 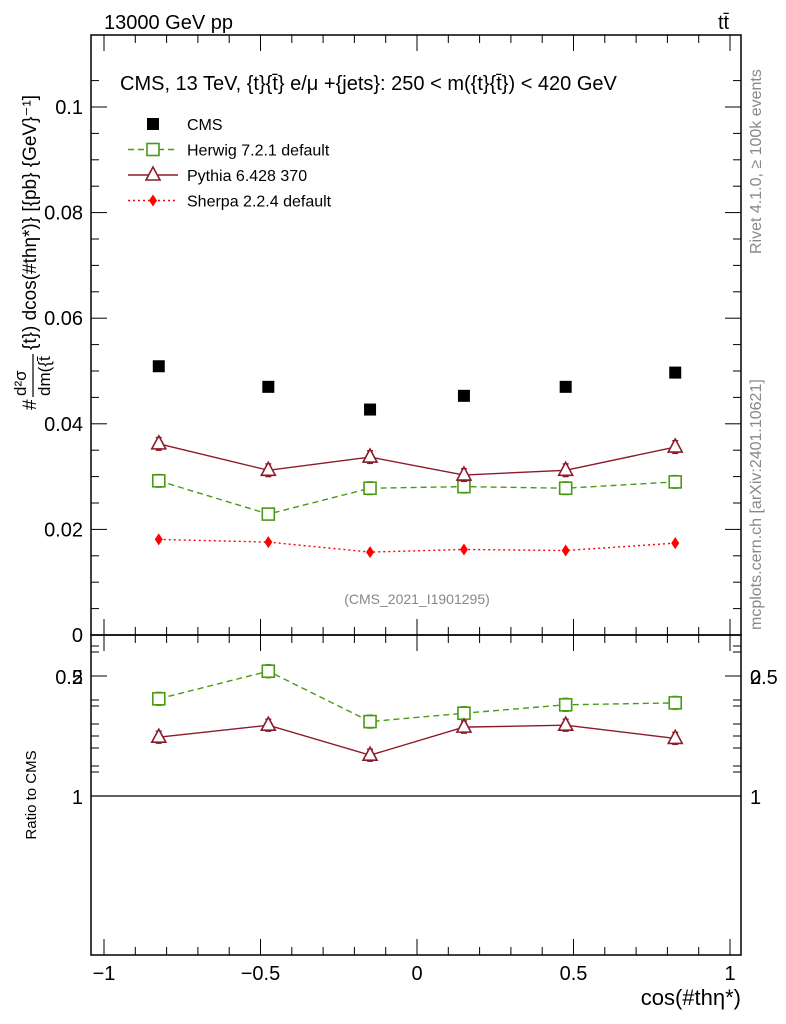 What do you see at coordinates (20, 383) in the screenshot?
I see `y-label-numerator: d²σ` at bounding box center [20, 383].